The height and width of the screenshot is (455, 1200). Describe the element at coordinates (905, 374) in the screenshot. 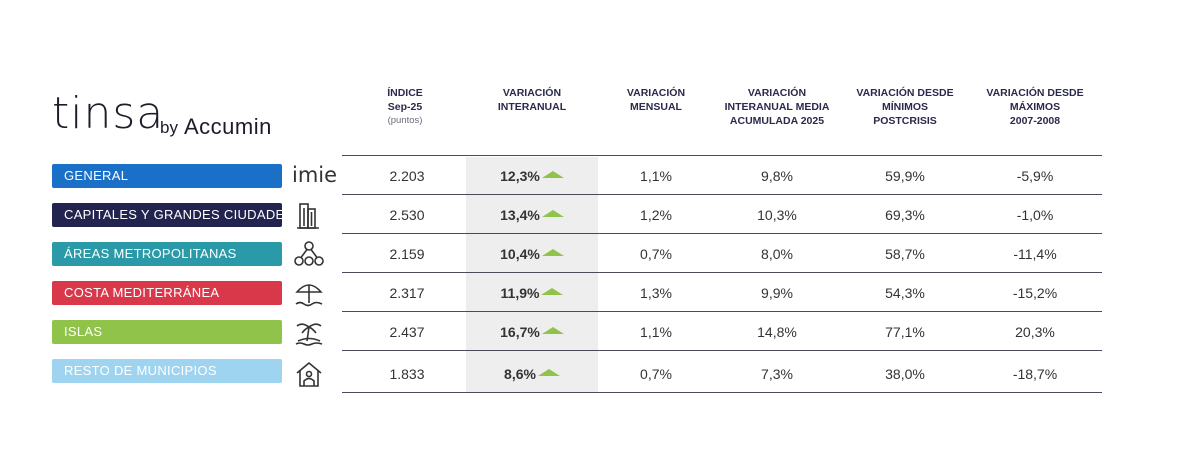

I see `cell-minimos: 38,0%` at that location.